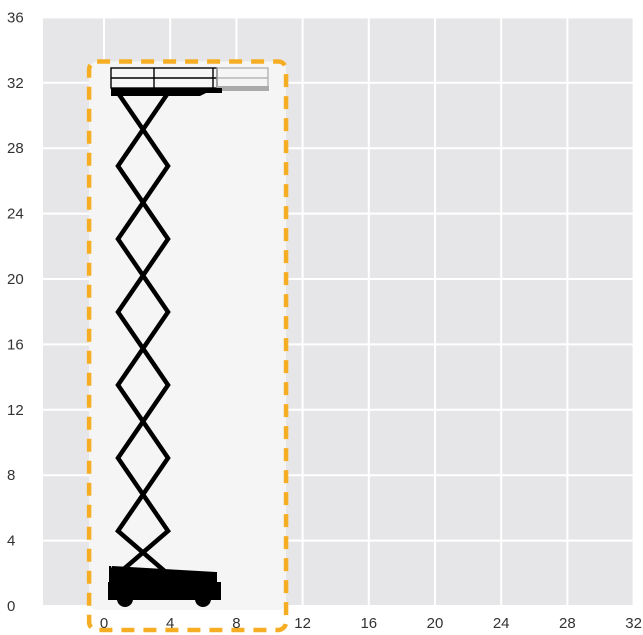 This screenshot has height=635, width=643. Describe the element at coordinates (15, 344) in the screenshot. I see `y-tick-label: 16` at that location.